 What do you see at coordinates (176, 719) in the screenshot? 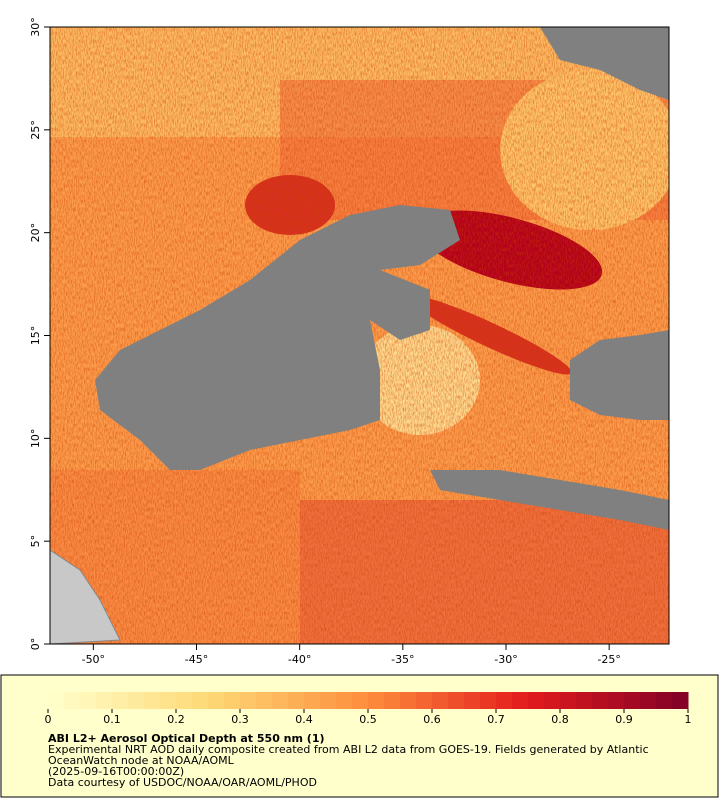
I see `colorbar-tick-label: 0.2` at bounding box center [176, 719].